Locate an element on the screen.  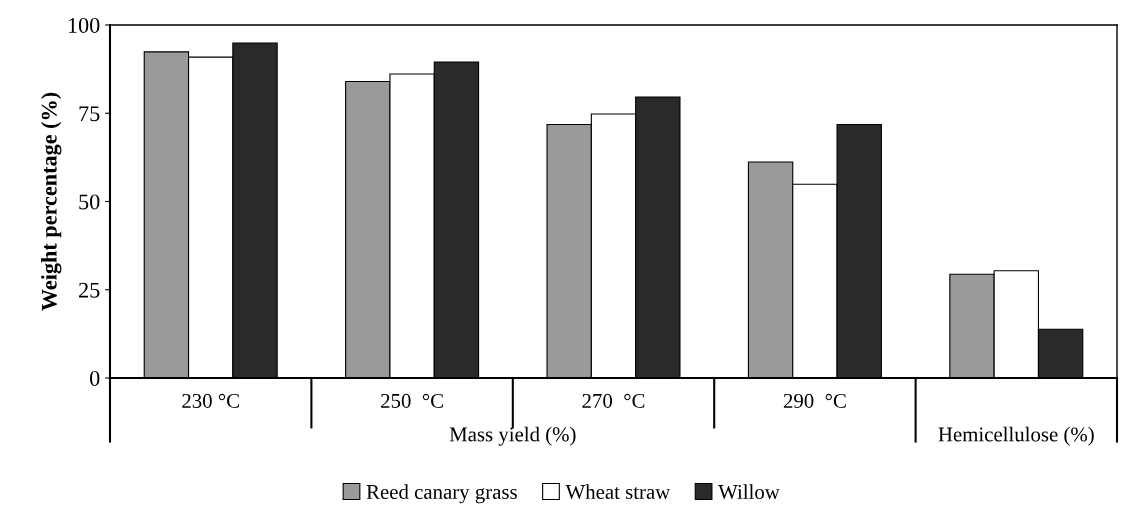
legend-label: Reed canary grass is located at coordinates (441, 494).